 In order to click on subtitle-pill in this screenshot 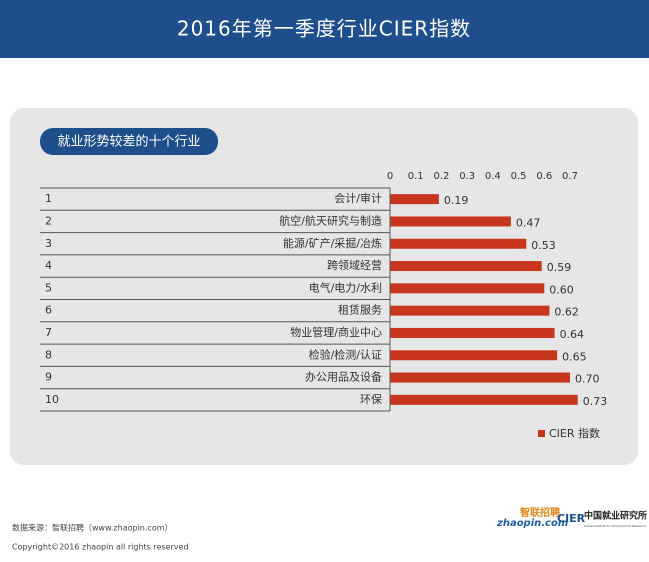, I will do `click(129, 141)`.